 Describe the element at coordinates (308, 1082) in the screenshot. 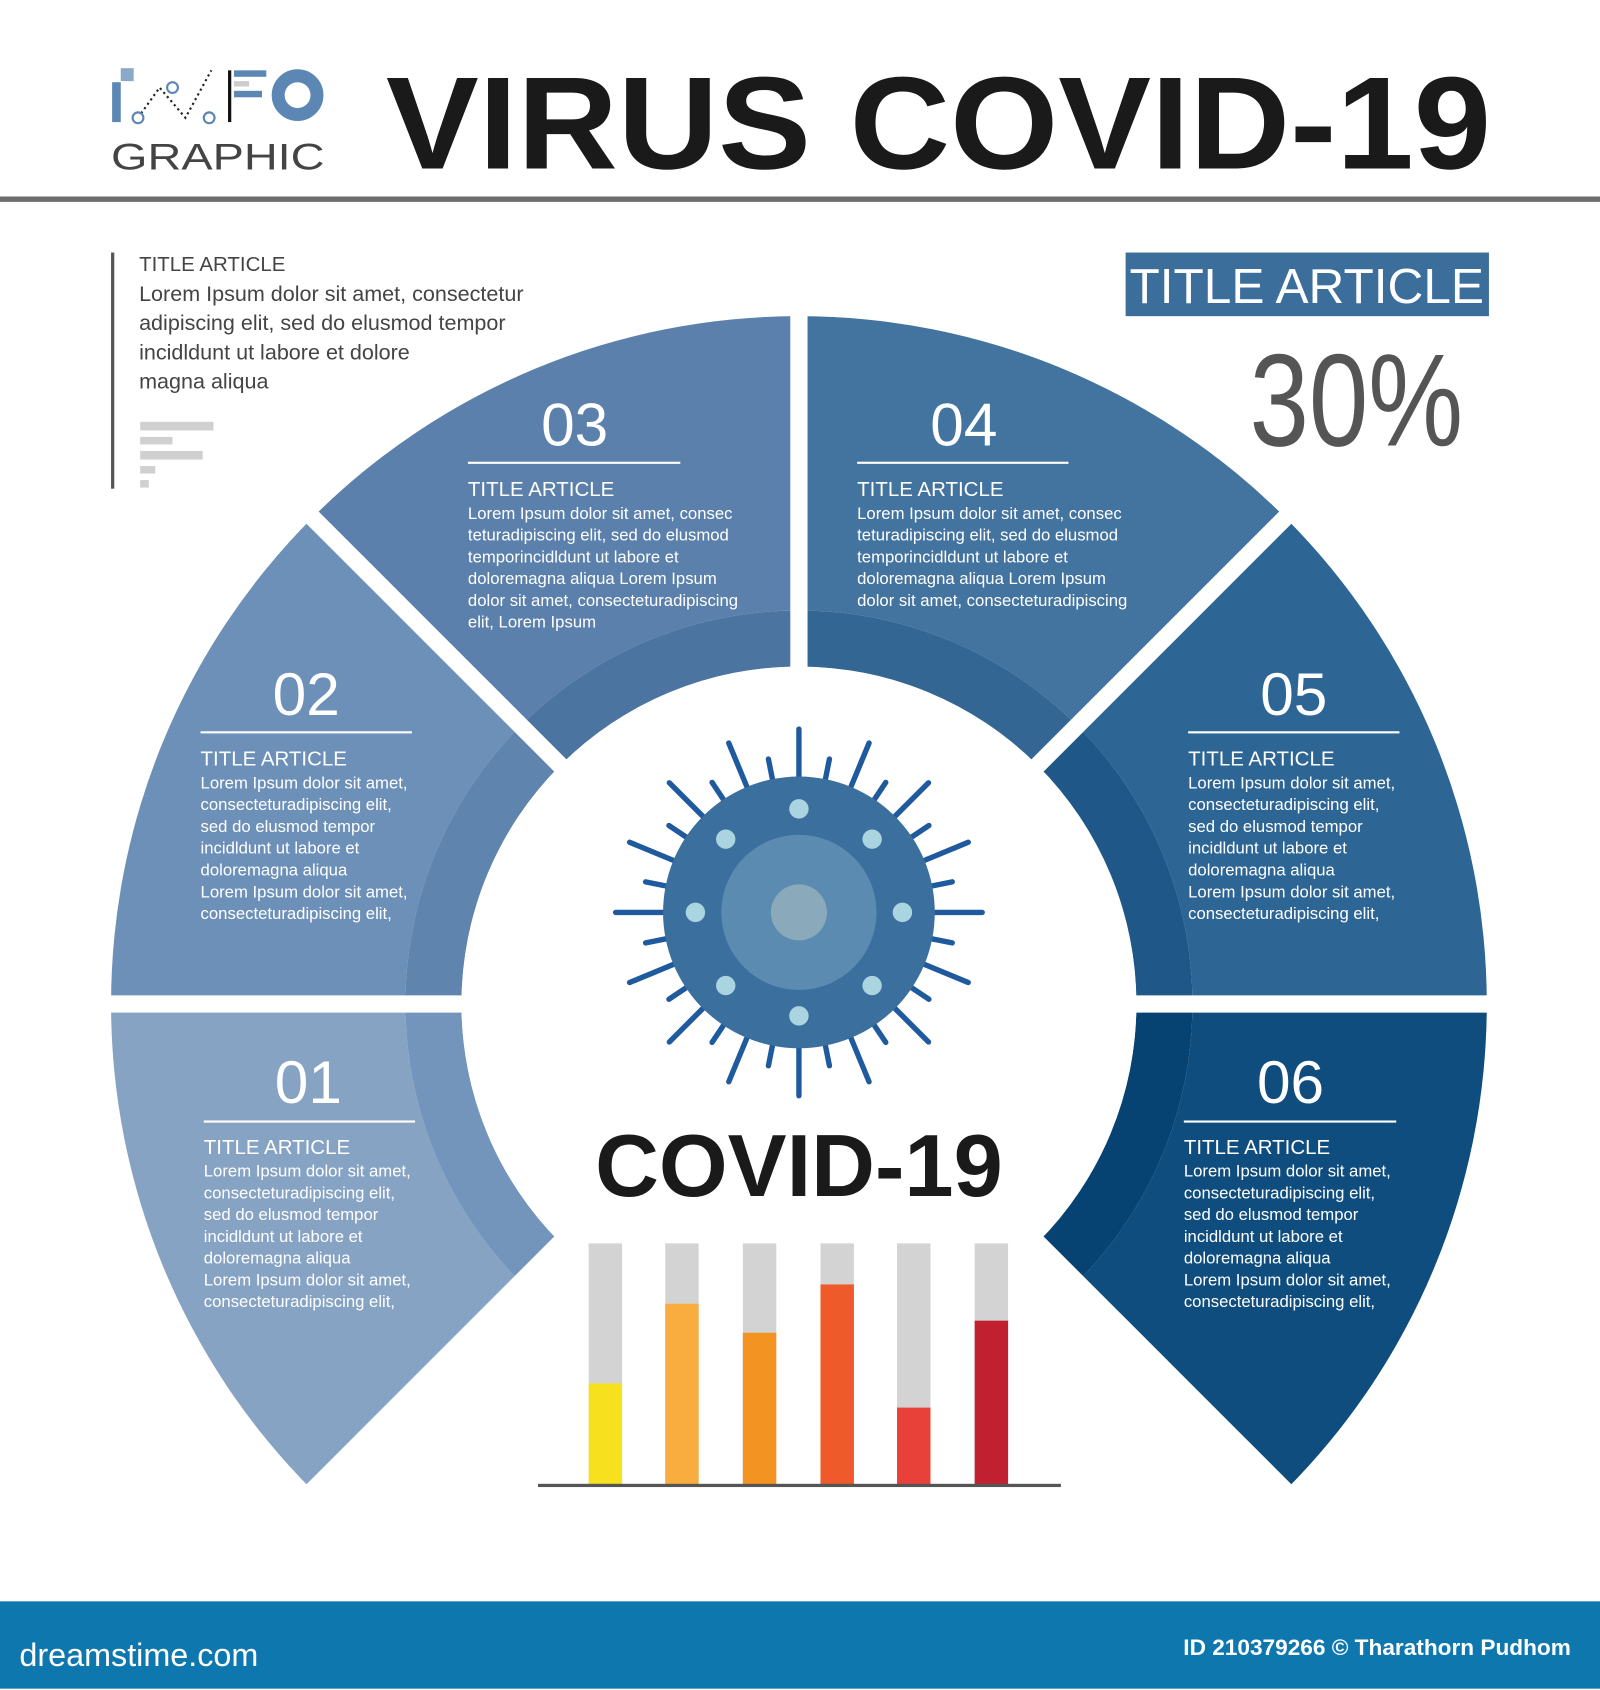

I see `segment-number: 01` at that location.